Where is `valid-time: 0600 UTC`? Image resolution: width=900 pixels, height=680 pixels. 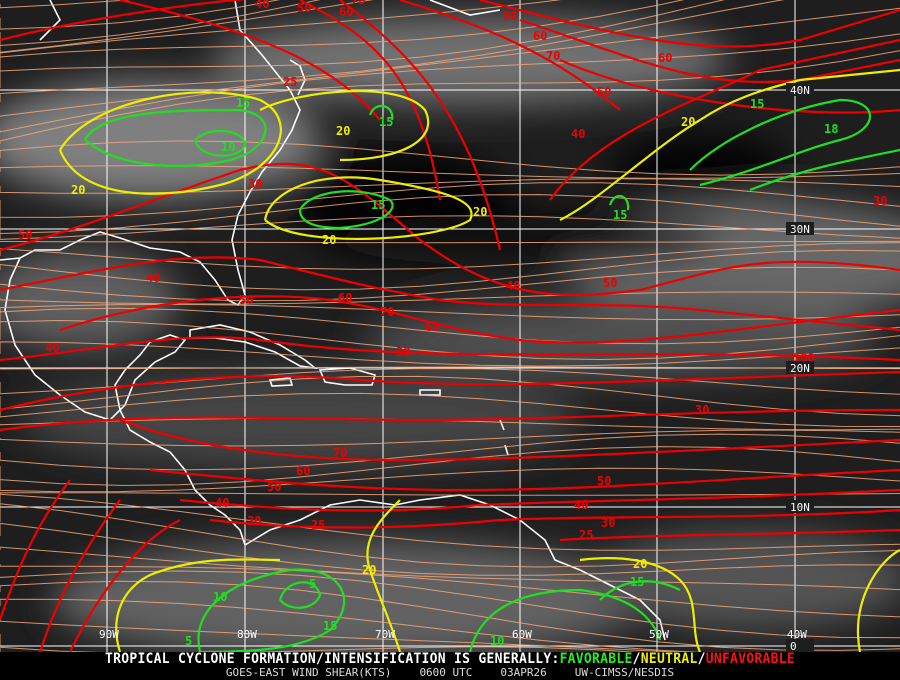 valid-time: 0600 UTC is located at coordinates (446, 672).